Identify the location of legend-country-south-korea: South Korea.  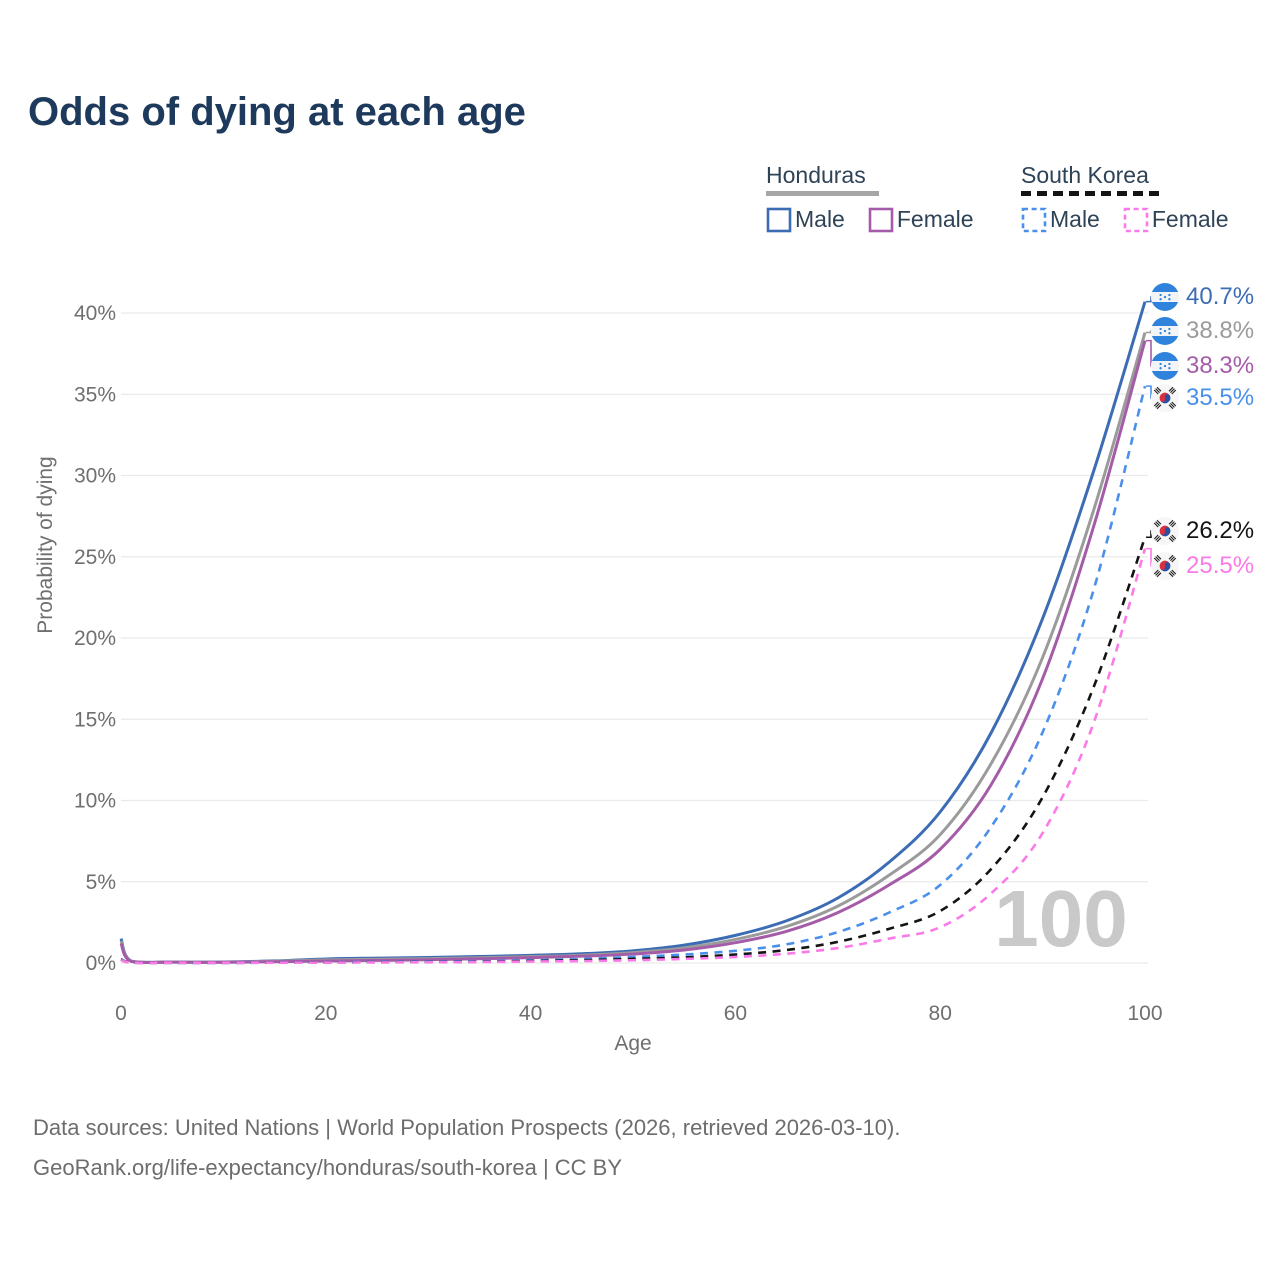
(1085, 175).